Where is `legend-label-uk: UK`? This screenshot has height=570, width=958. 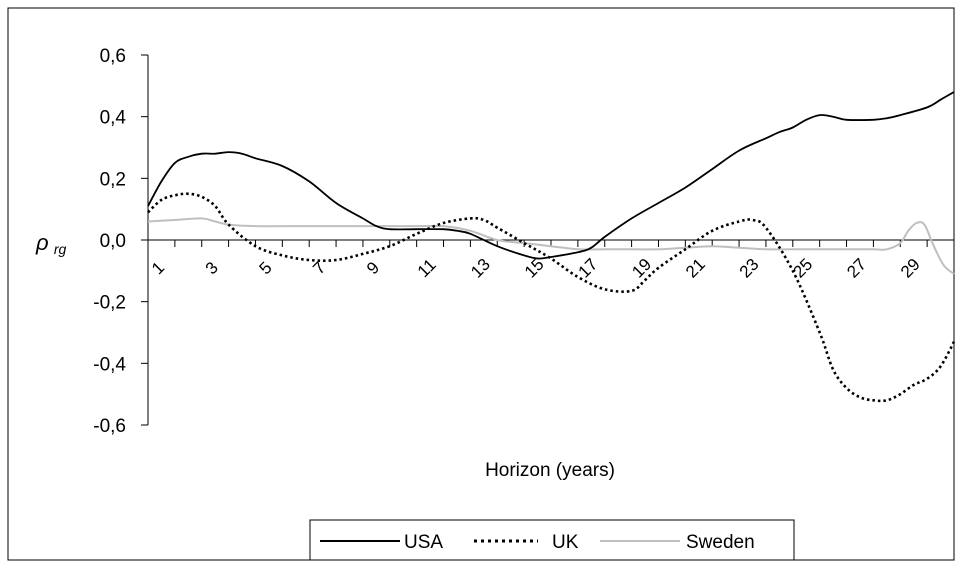 legend-label-uk: UK is located at coordinates (565, 542).